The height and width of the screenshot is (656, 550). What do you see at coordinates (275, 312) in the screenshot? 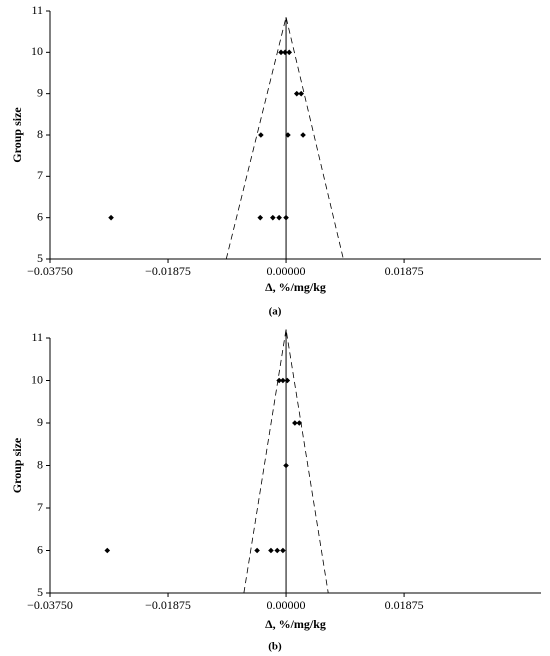
I see `caption: (a)` at bounding box center [275, 312].